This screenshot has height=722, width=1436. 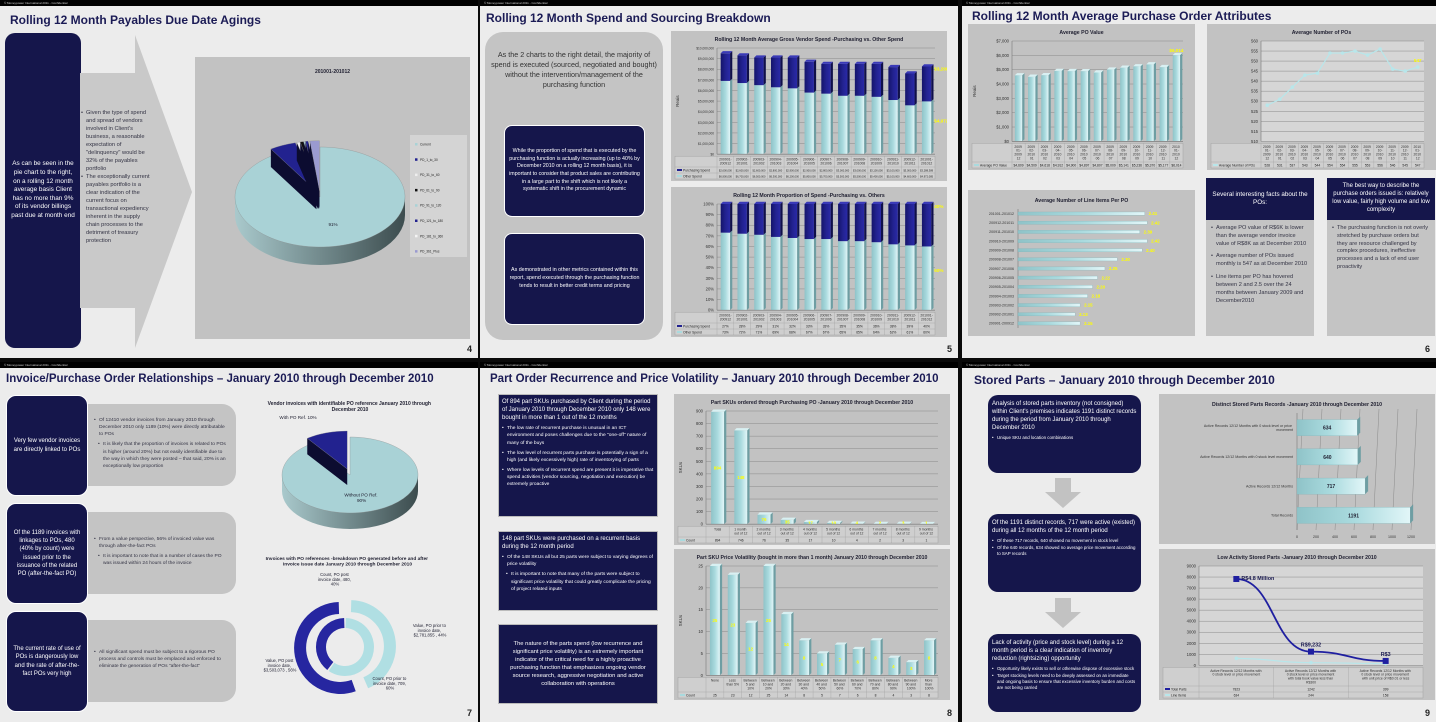 What do you see at coordinates (804, 695) in the screenshot?
I see `table-value: 8` at bounding box center [804, 695].